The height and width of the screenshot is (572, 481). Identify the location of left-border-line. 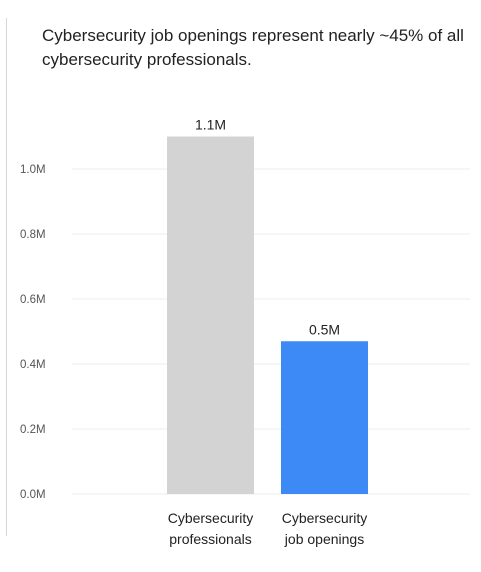
(6, 277).